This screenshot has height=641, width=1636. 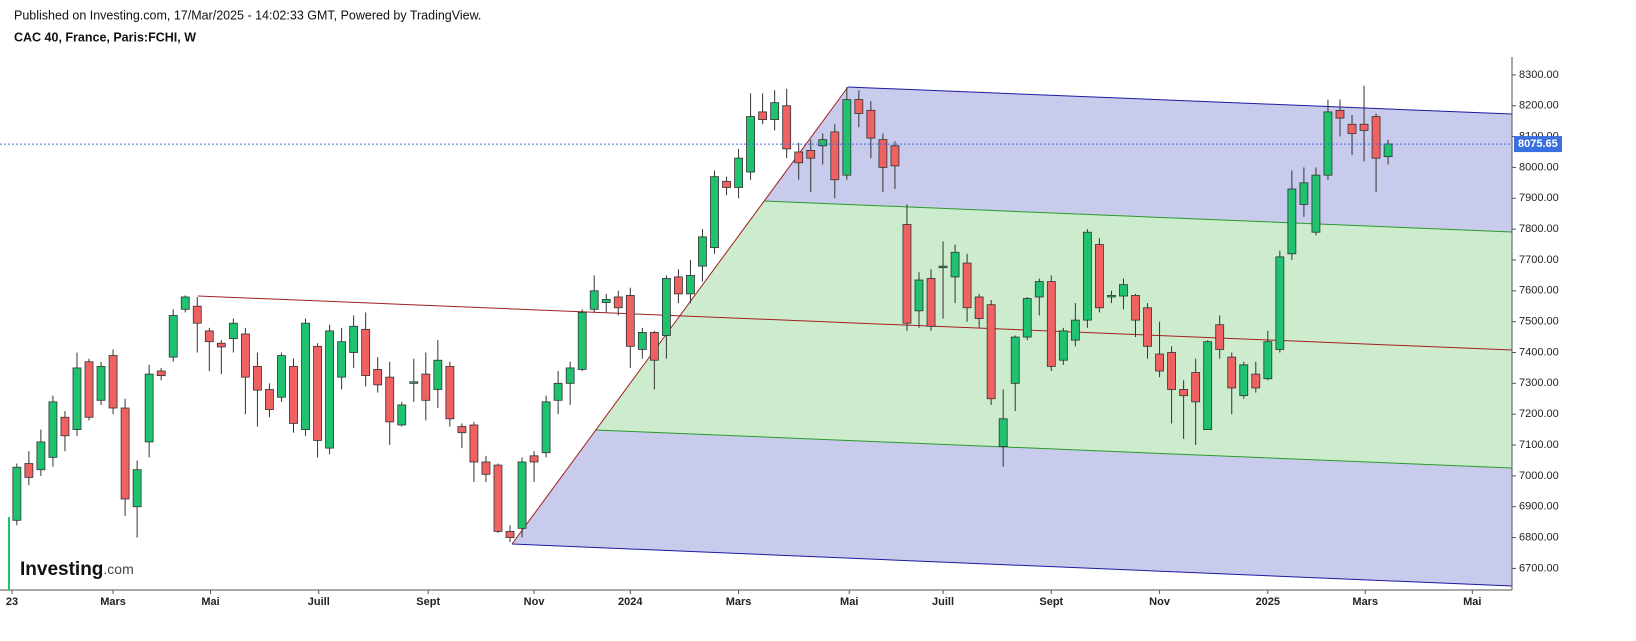 I want to click on y-tick-label: 7300.00, so click(x=1539, y=383).